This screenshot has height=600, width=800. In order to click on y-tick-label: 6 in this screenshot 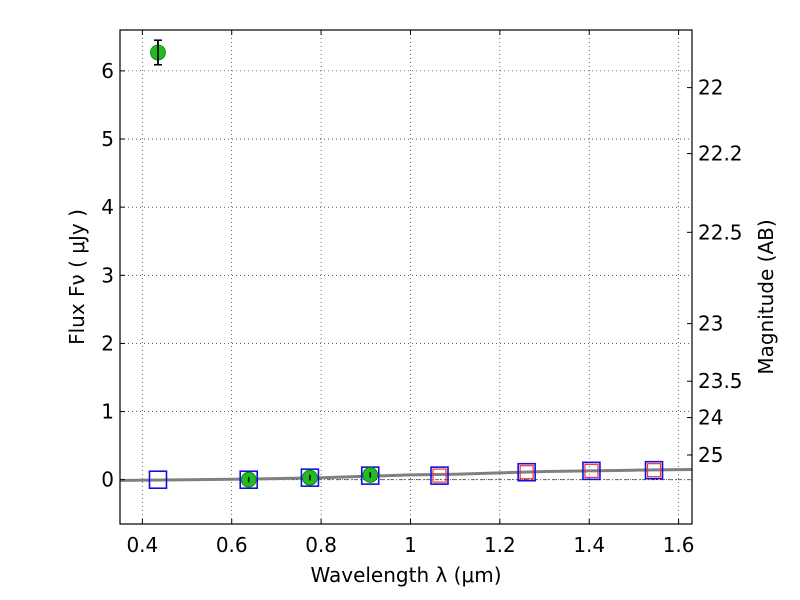, I will do `click(107, 71)`.